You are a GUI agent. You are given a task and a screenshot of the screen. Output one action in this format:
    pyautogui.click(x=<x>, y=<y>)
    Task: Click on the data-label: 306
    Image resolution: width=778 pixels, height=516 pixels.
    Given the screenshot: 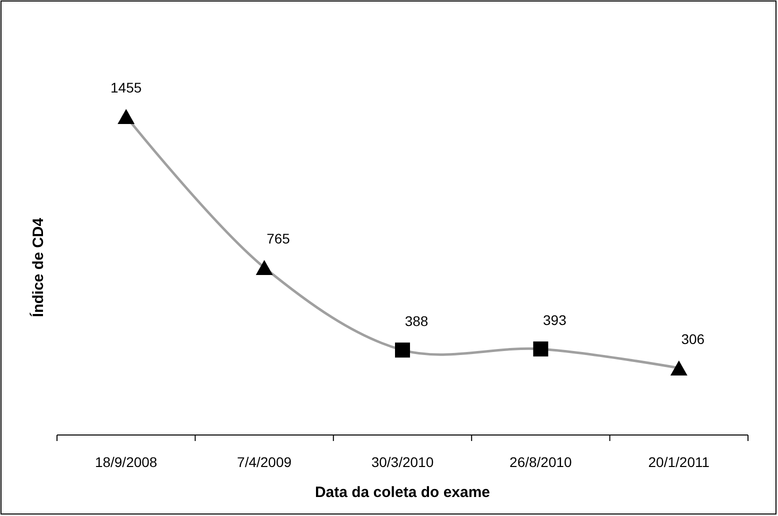 What is the action you would take?
    pyautogui.click(x=693, y=339)
    